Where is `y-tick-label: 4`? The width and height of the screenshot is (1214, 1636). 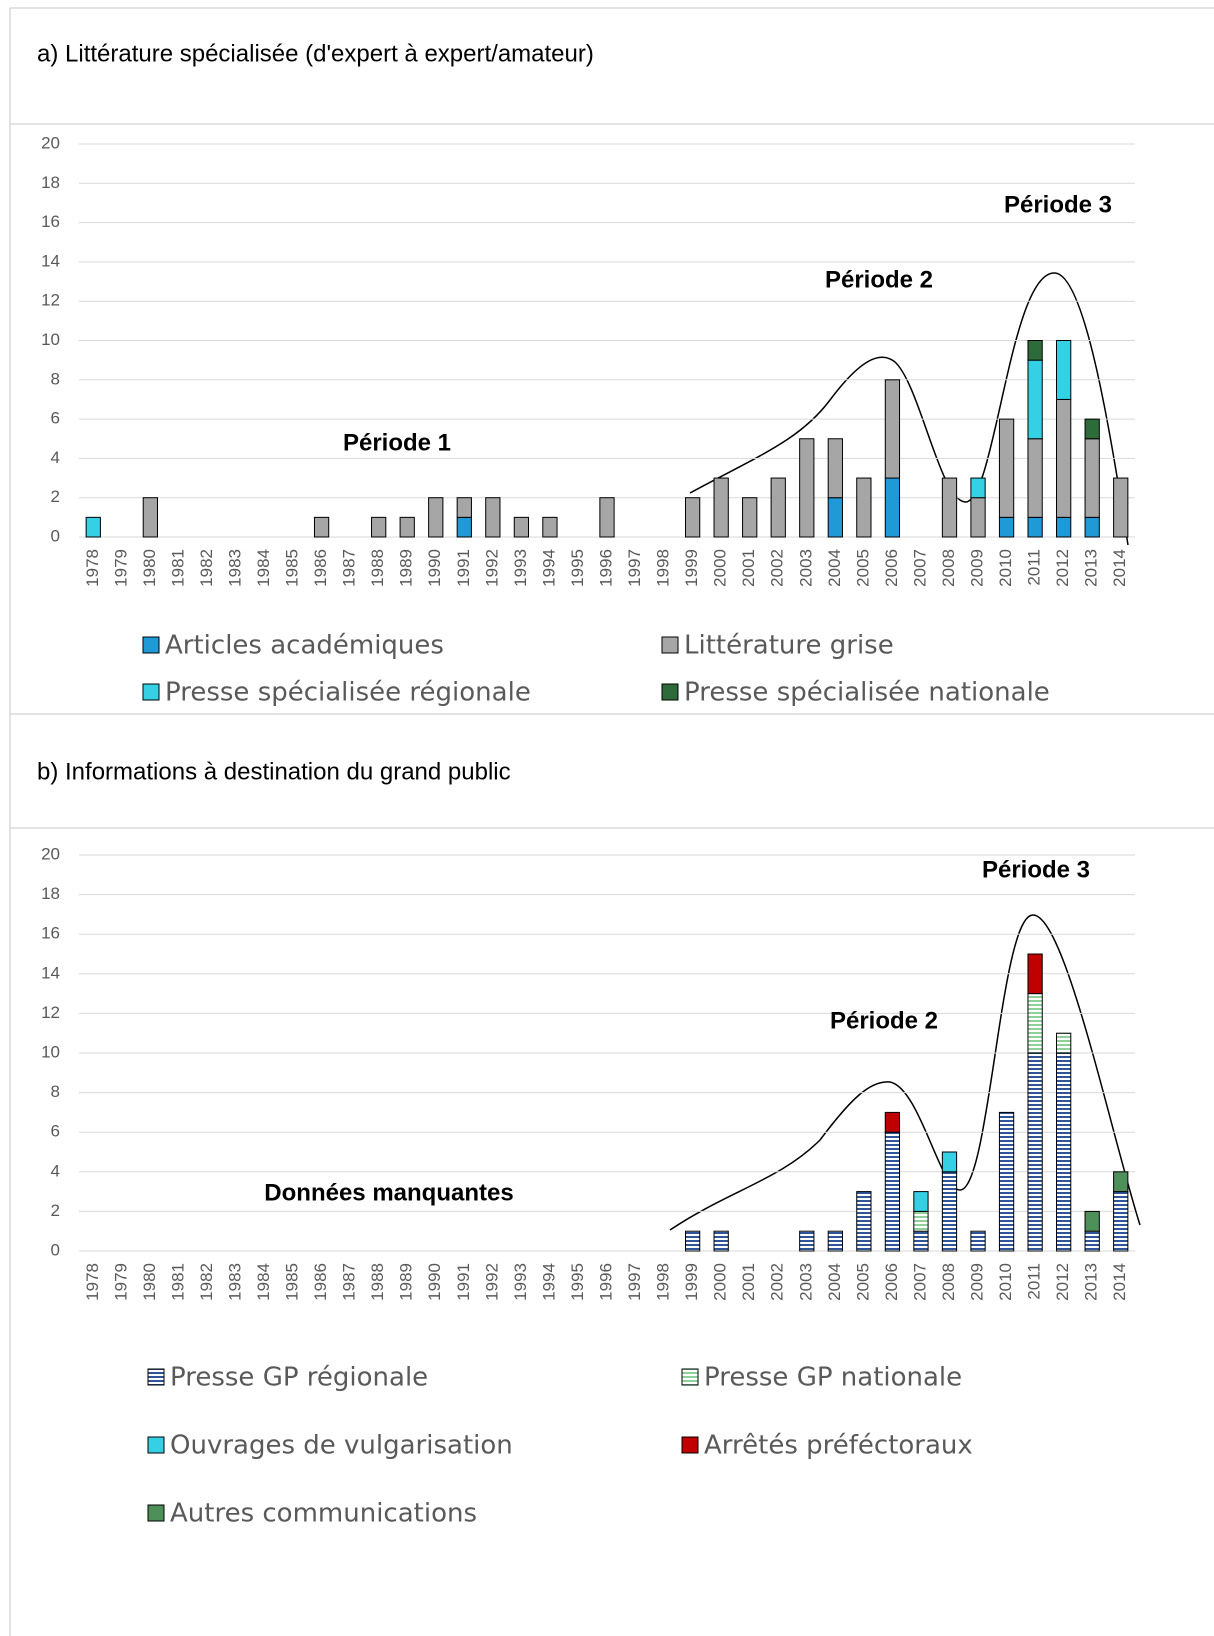 y-tick-label: 4 is located at coordinates (55, 457).